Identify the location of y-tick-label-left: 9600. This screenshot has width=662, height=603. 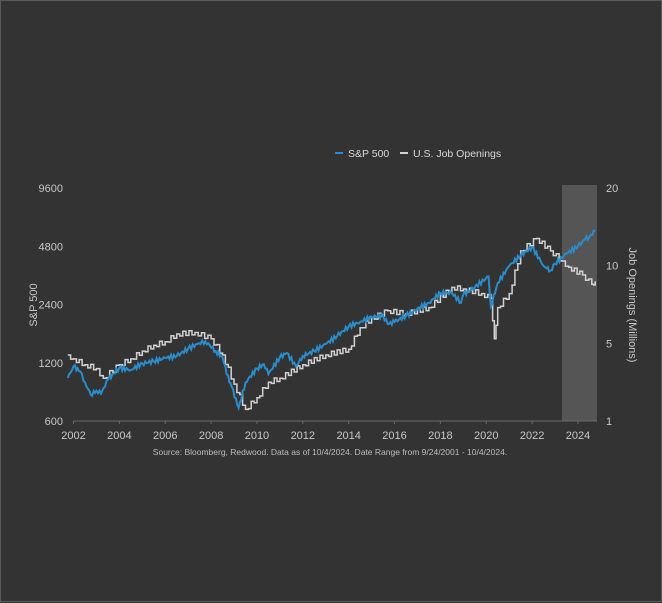
(51, 189).